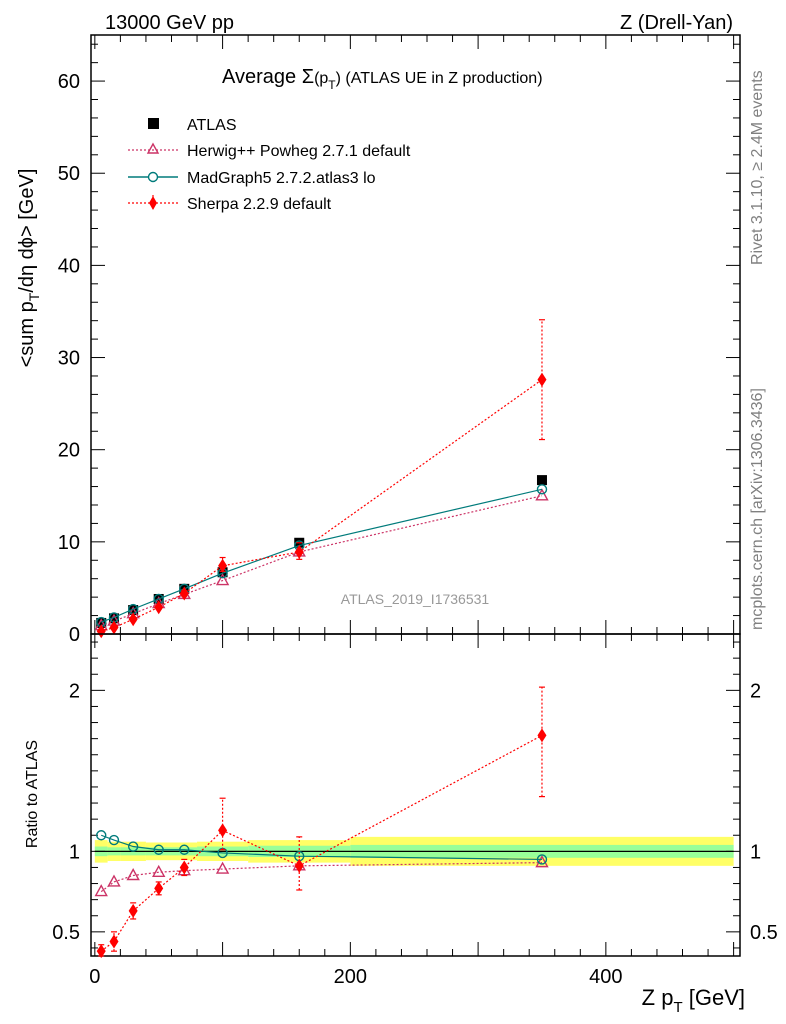 Image resolution: width=786 pixels, height=1024 pixels. What do you see at coordinates (69, 266) in the screenshot?
I see `main-ytick-label: 40` at bounding box center [69, 266].